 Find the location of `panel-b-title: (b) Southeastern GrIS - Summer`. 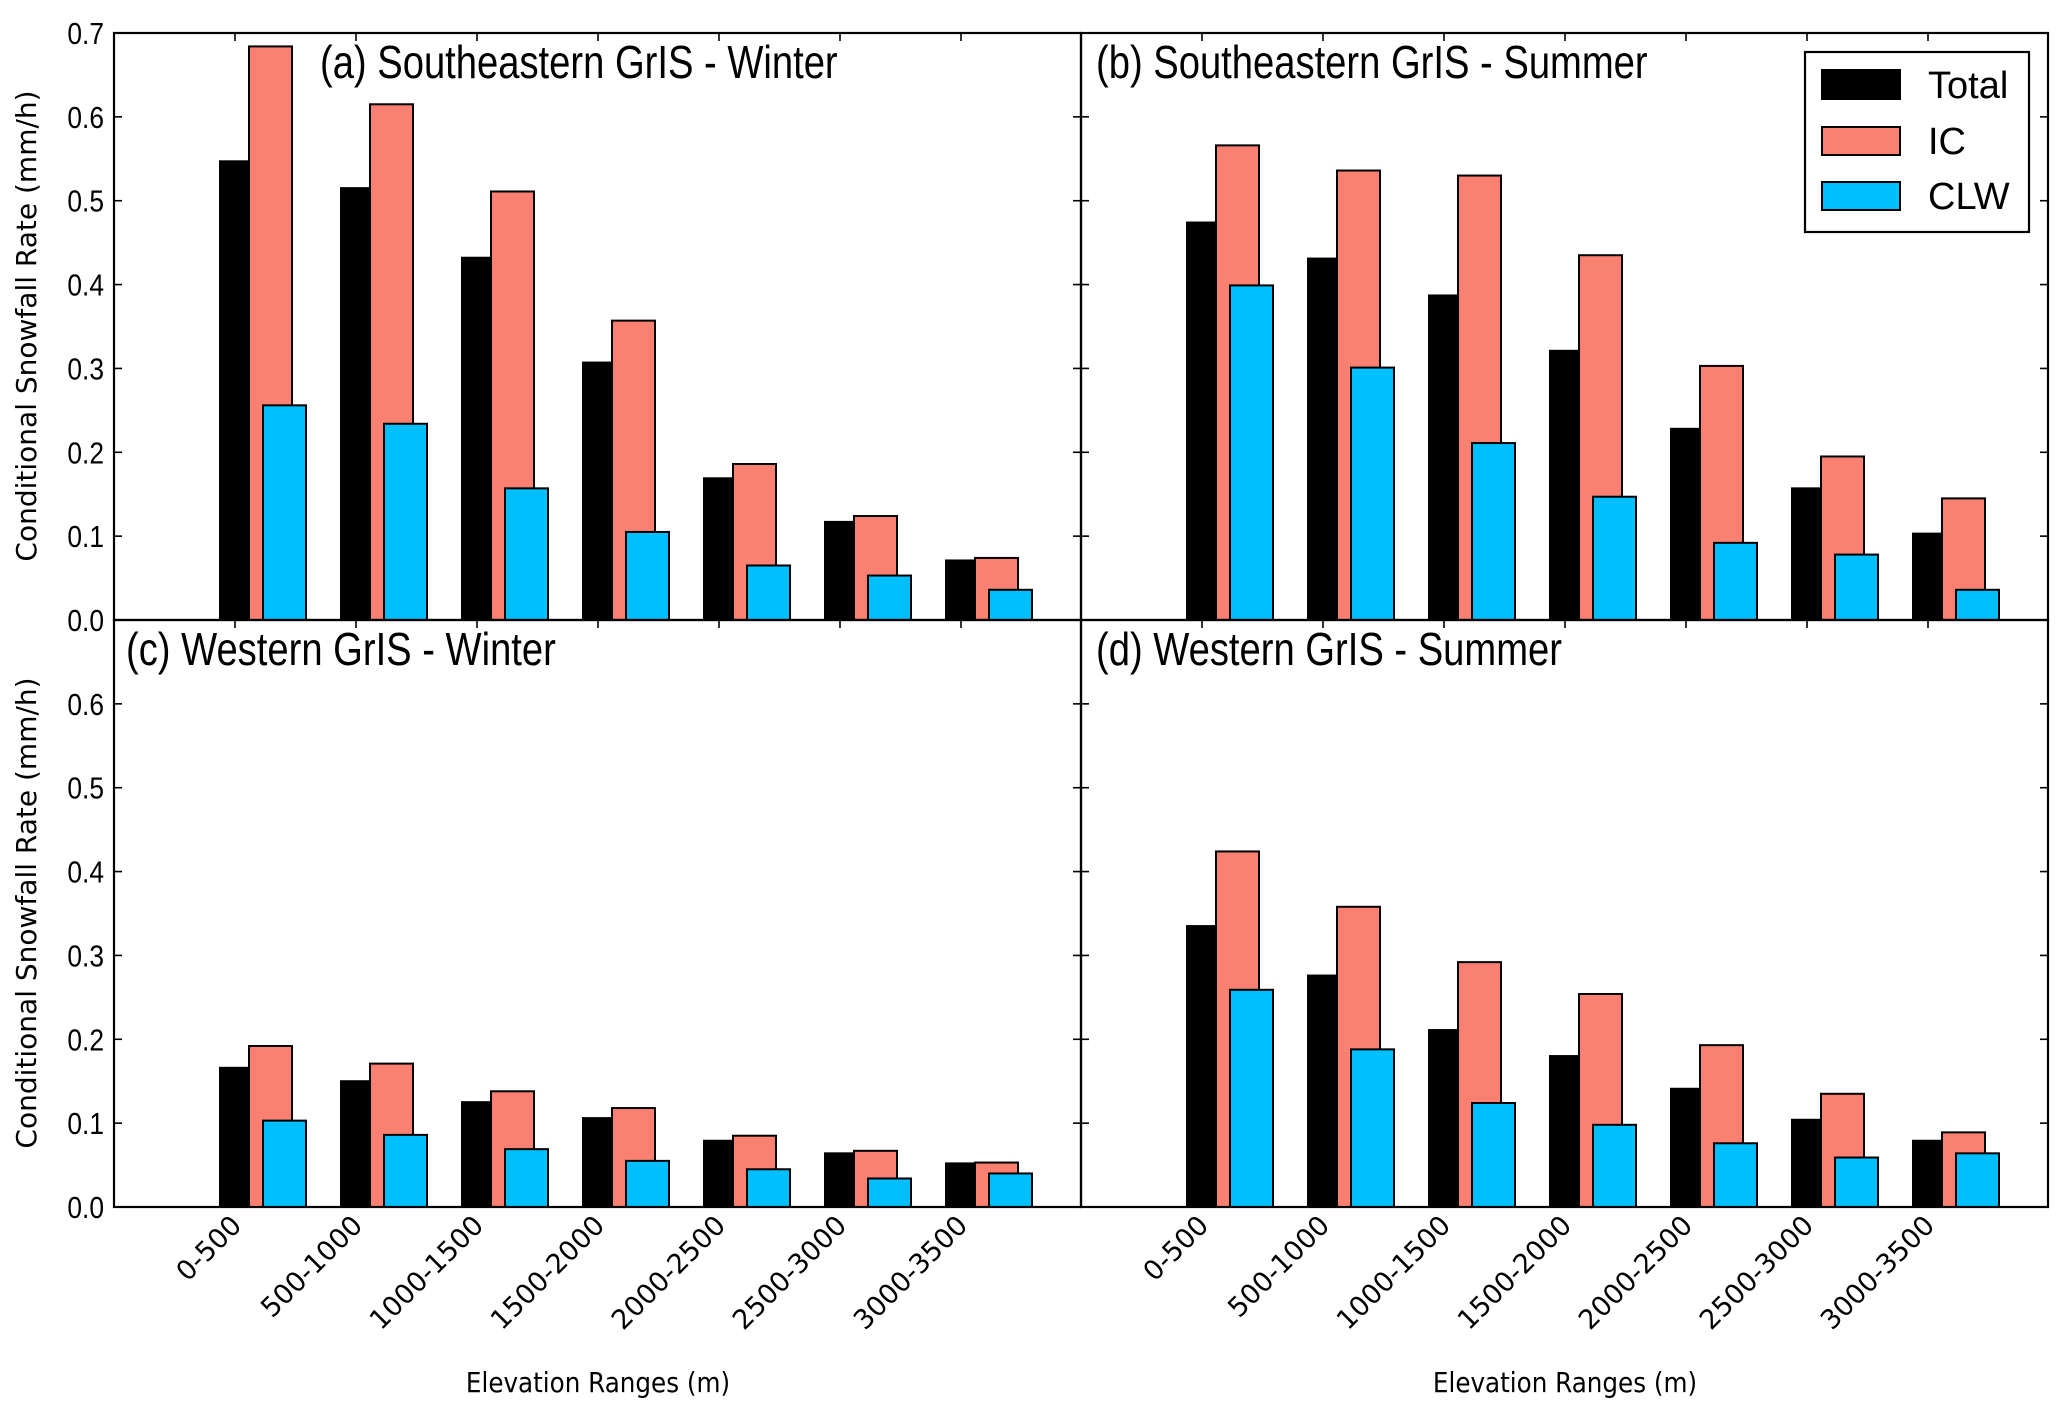

panel-b-title: (b) Southeastern GrIS - Summer is located at coordinates (1372, 62).